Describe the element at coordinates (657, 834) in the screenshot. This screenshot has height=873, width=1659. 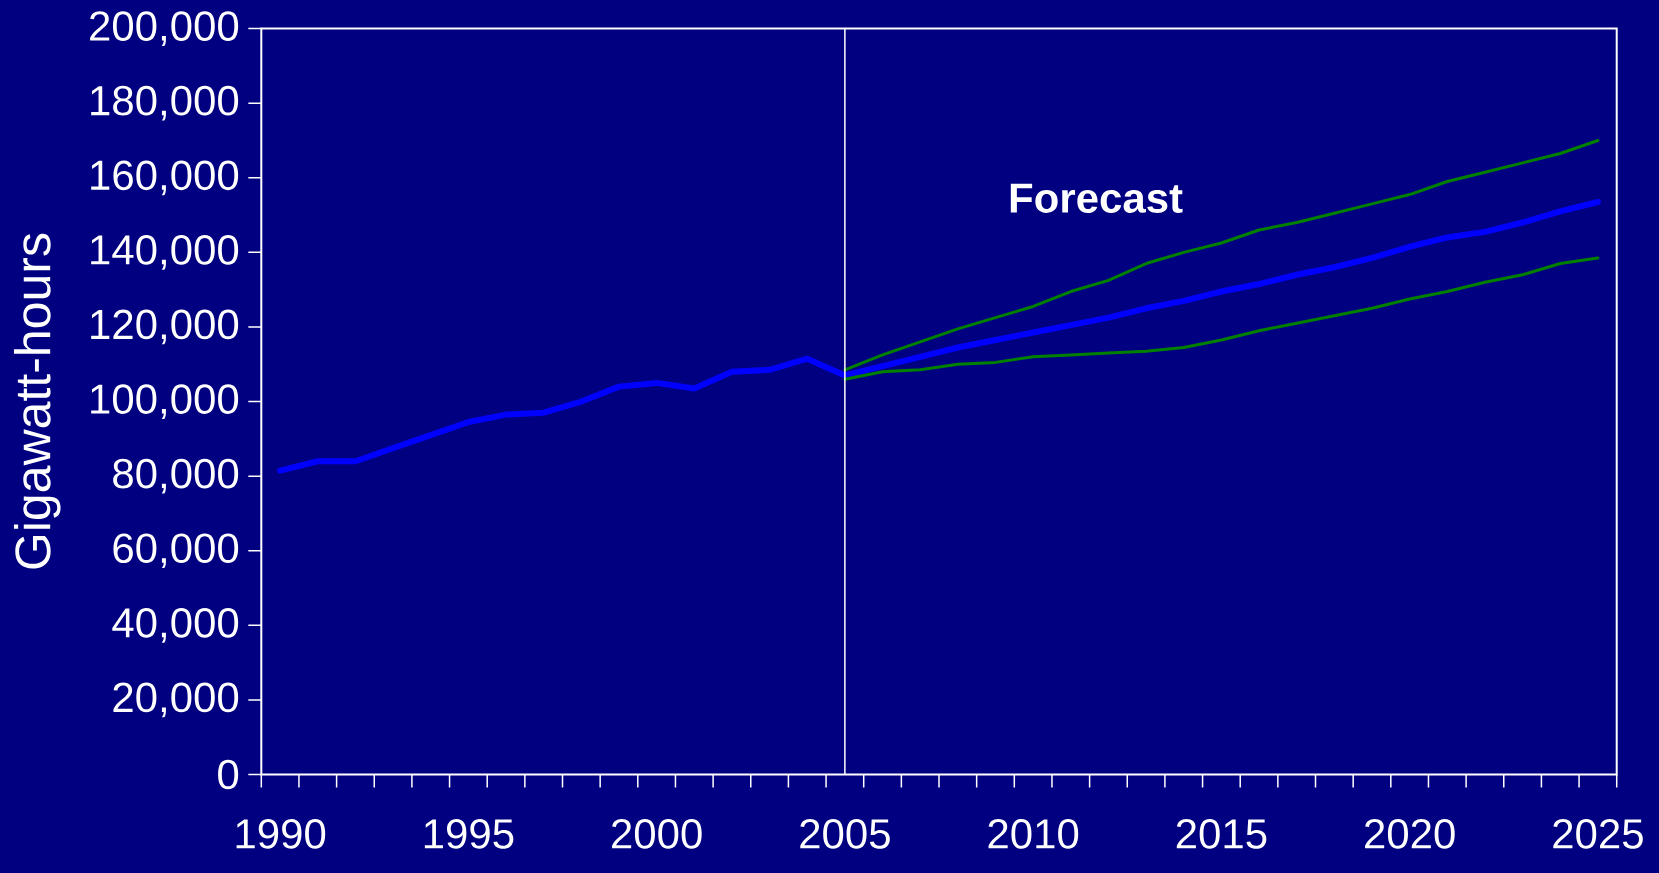
I see `x-tick-label: 2000` at that location.